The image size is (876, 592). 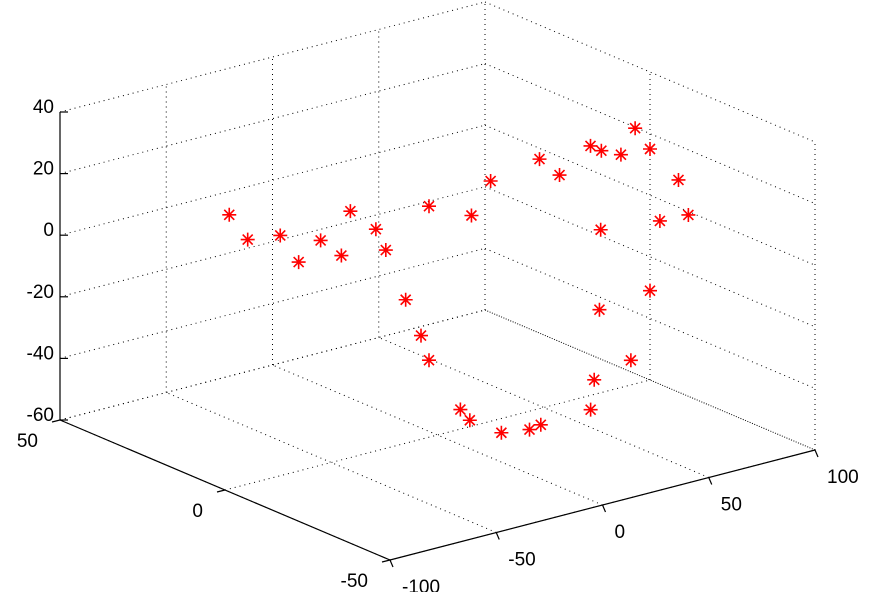 What do you see at coordinates (40, 353) in the screenshot?
I see `z-tick-label: -40` at bounding box center [40, 353].